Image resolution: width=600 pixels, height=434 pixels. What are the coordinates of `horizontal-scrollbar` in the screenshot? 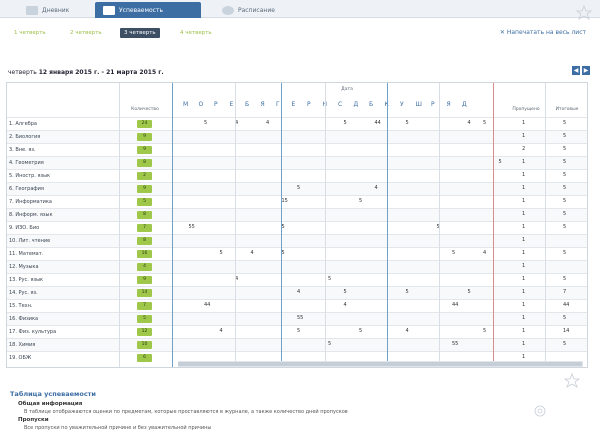 It's located at (380, 364).